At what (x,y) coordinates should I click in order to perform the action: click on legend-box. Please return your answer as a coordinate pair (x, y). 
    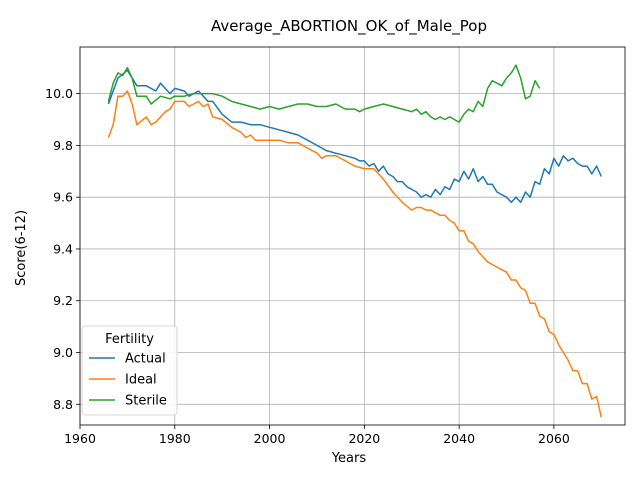
    Looking at the image, I should click on (129, 370).